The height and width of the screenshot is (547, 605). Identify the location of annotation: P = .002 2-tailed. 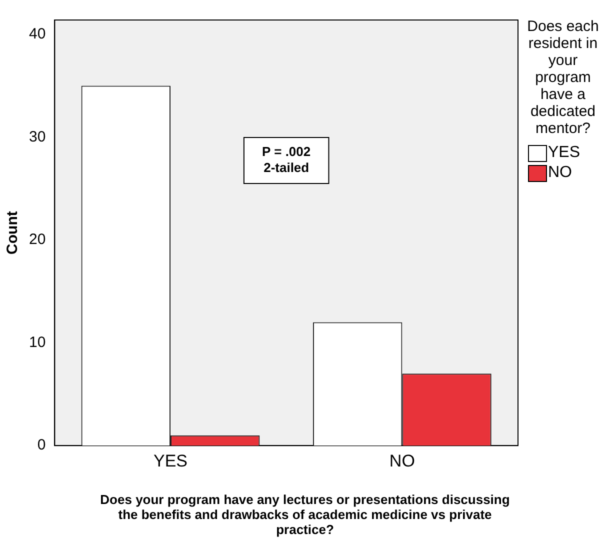
(286, 160).